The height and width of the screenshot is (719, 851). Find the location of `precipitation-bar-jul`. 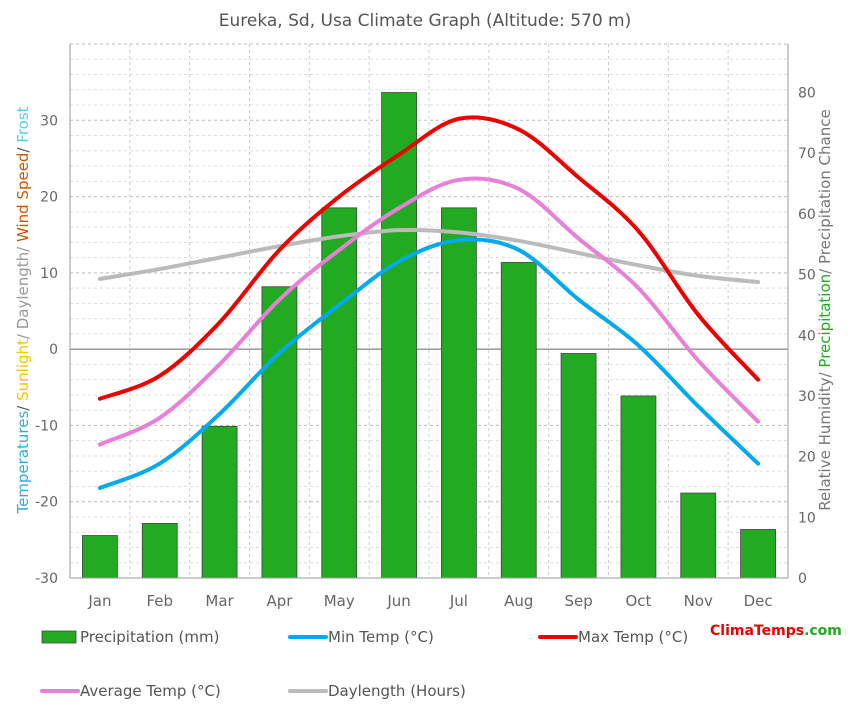

precipitation-bar-jul is located at coordinates (459, 393).